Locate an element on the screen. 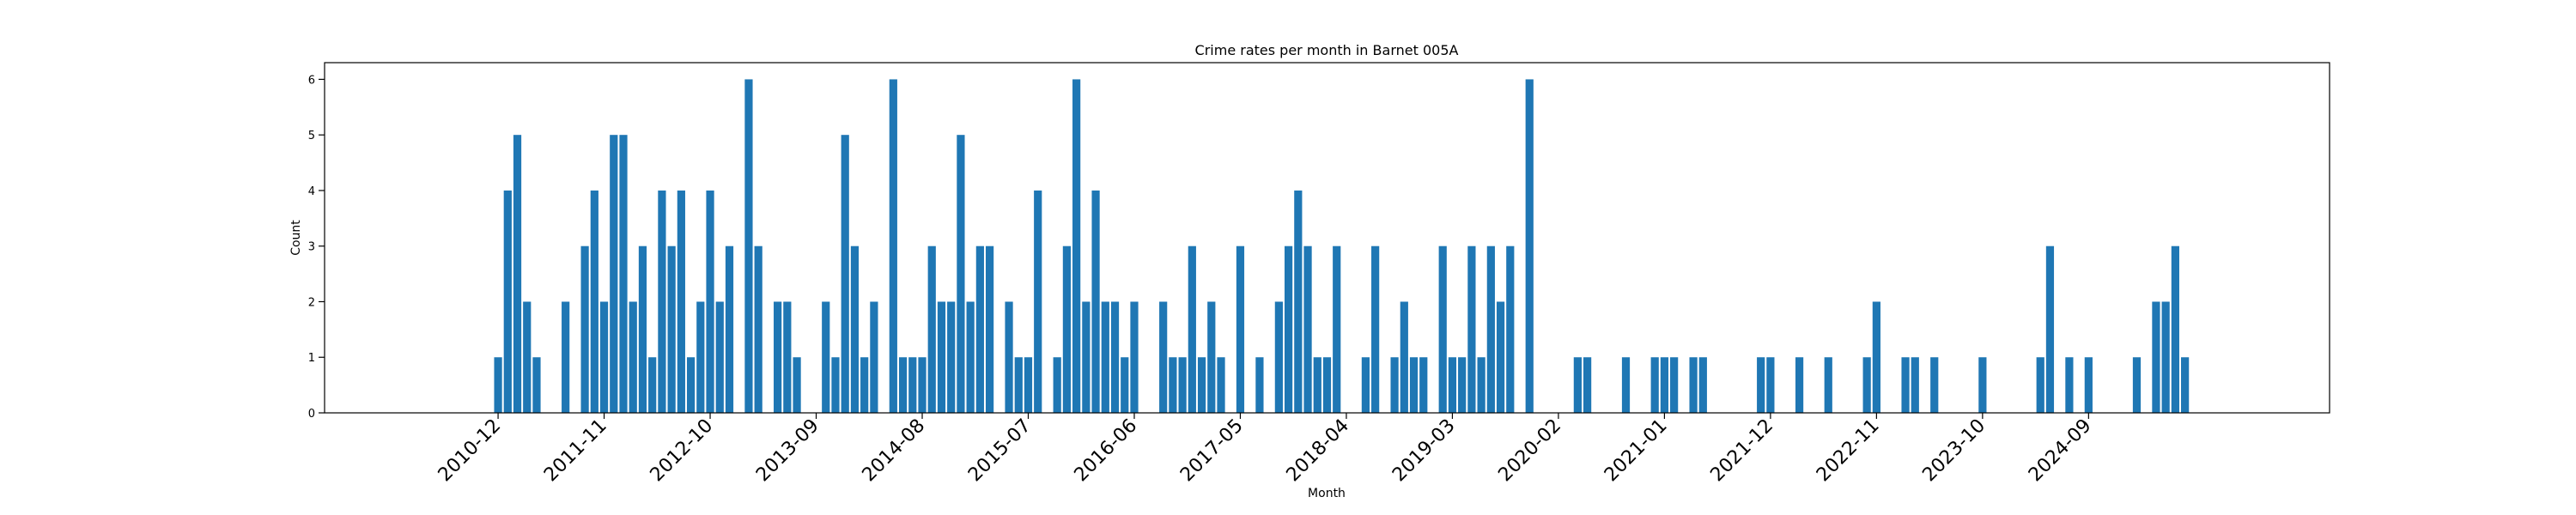 The image size is (2576, 515). x-tick-label: 2014-08 is located at coordinates (895, 451).